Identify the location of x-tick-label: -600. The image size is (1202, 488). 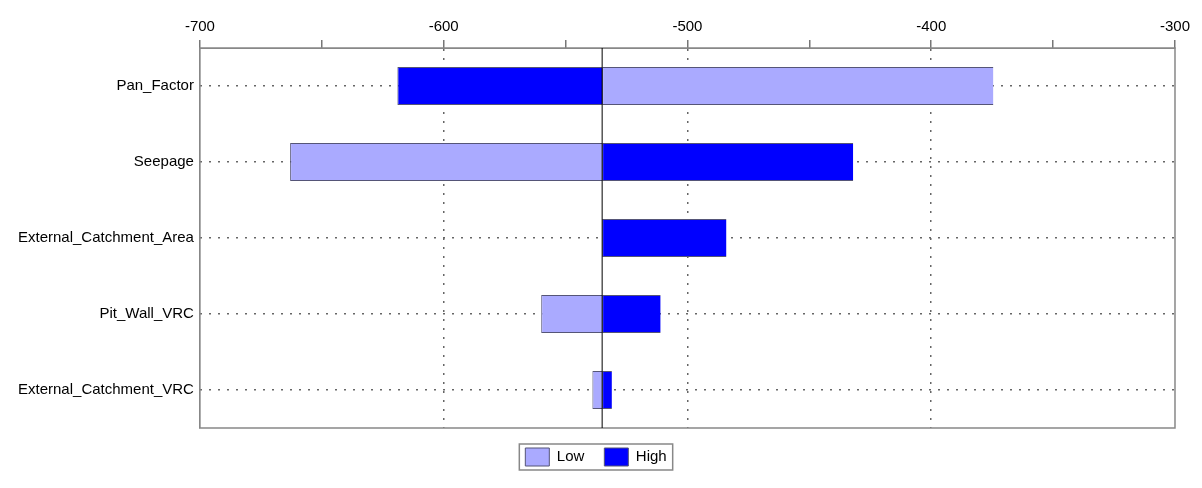
(443, 26).